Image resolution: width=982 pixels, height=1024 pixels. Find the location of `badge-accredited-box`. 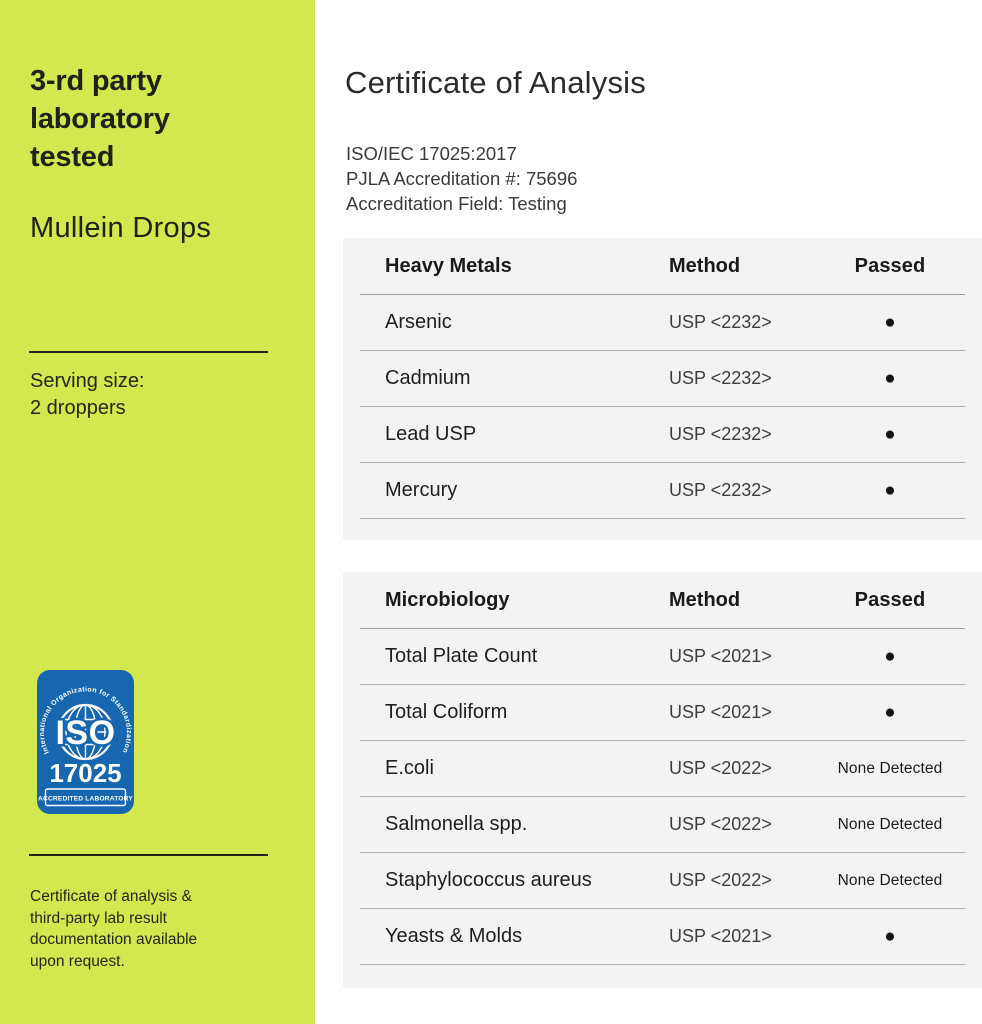

badge-accredited-box is located at coordinates (85, 797).